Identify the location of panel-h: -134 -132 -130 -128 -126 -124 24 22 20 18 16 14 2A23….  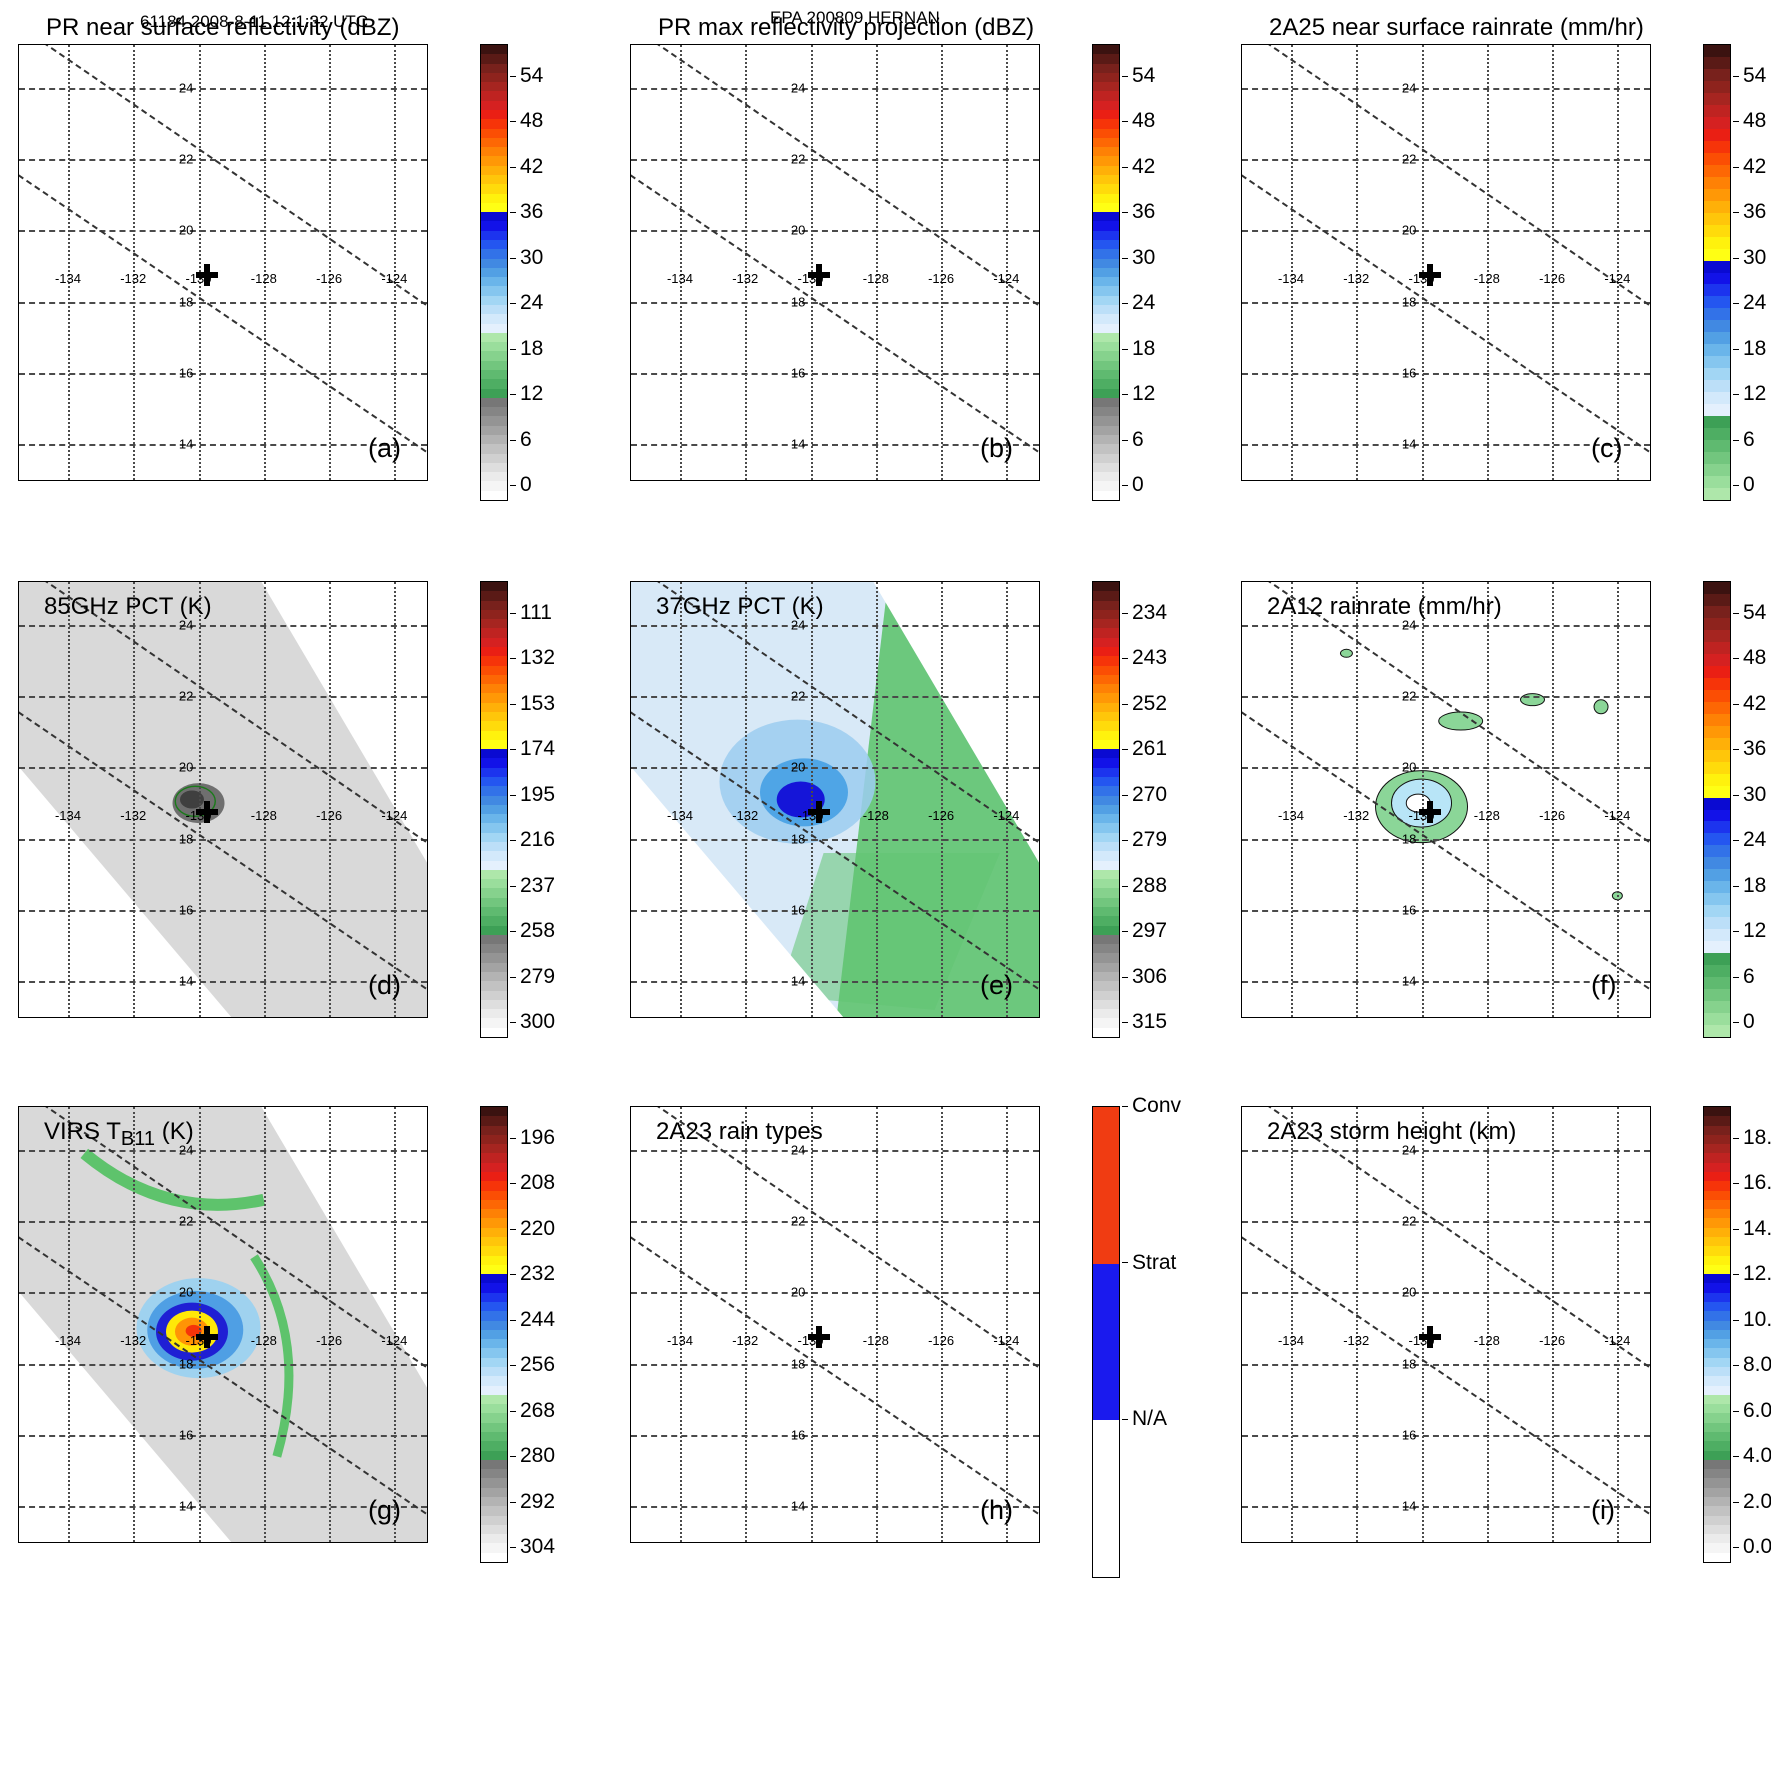
(919, 1343).